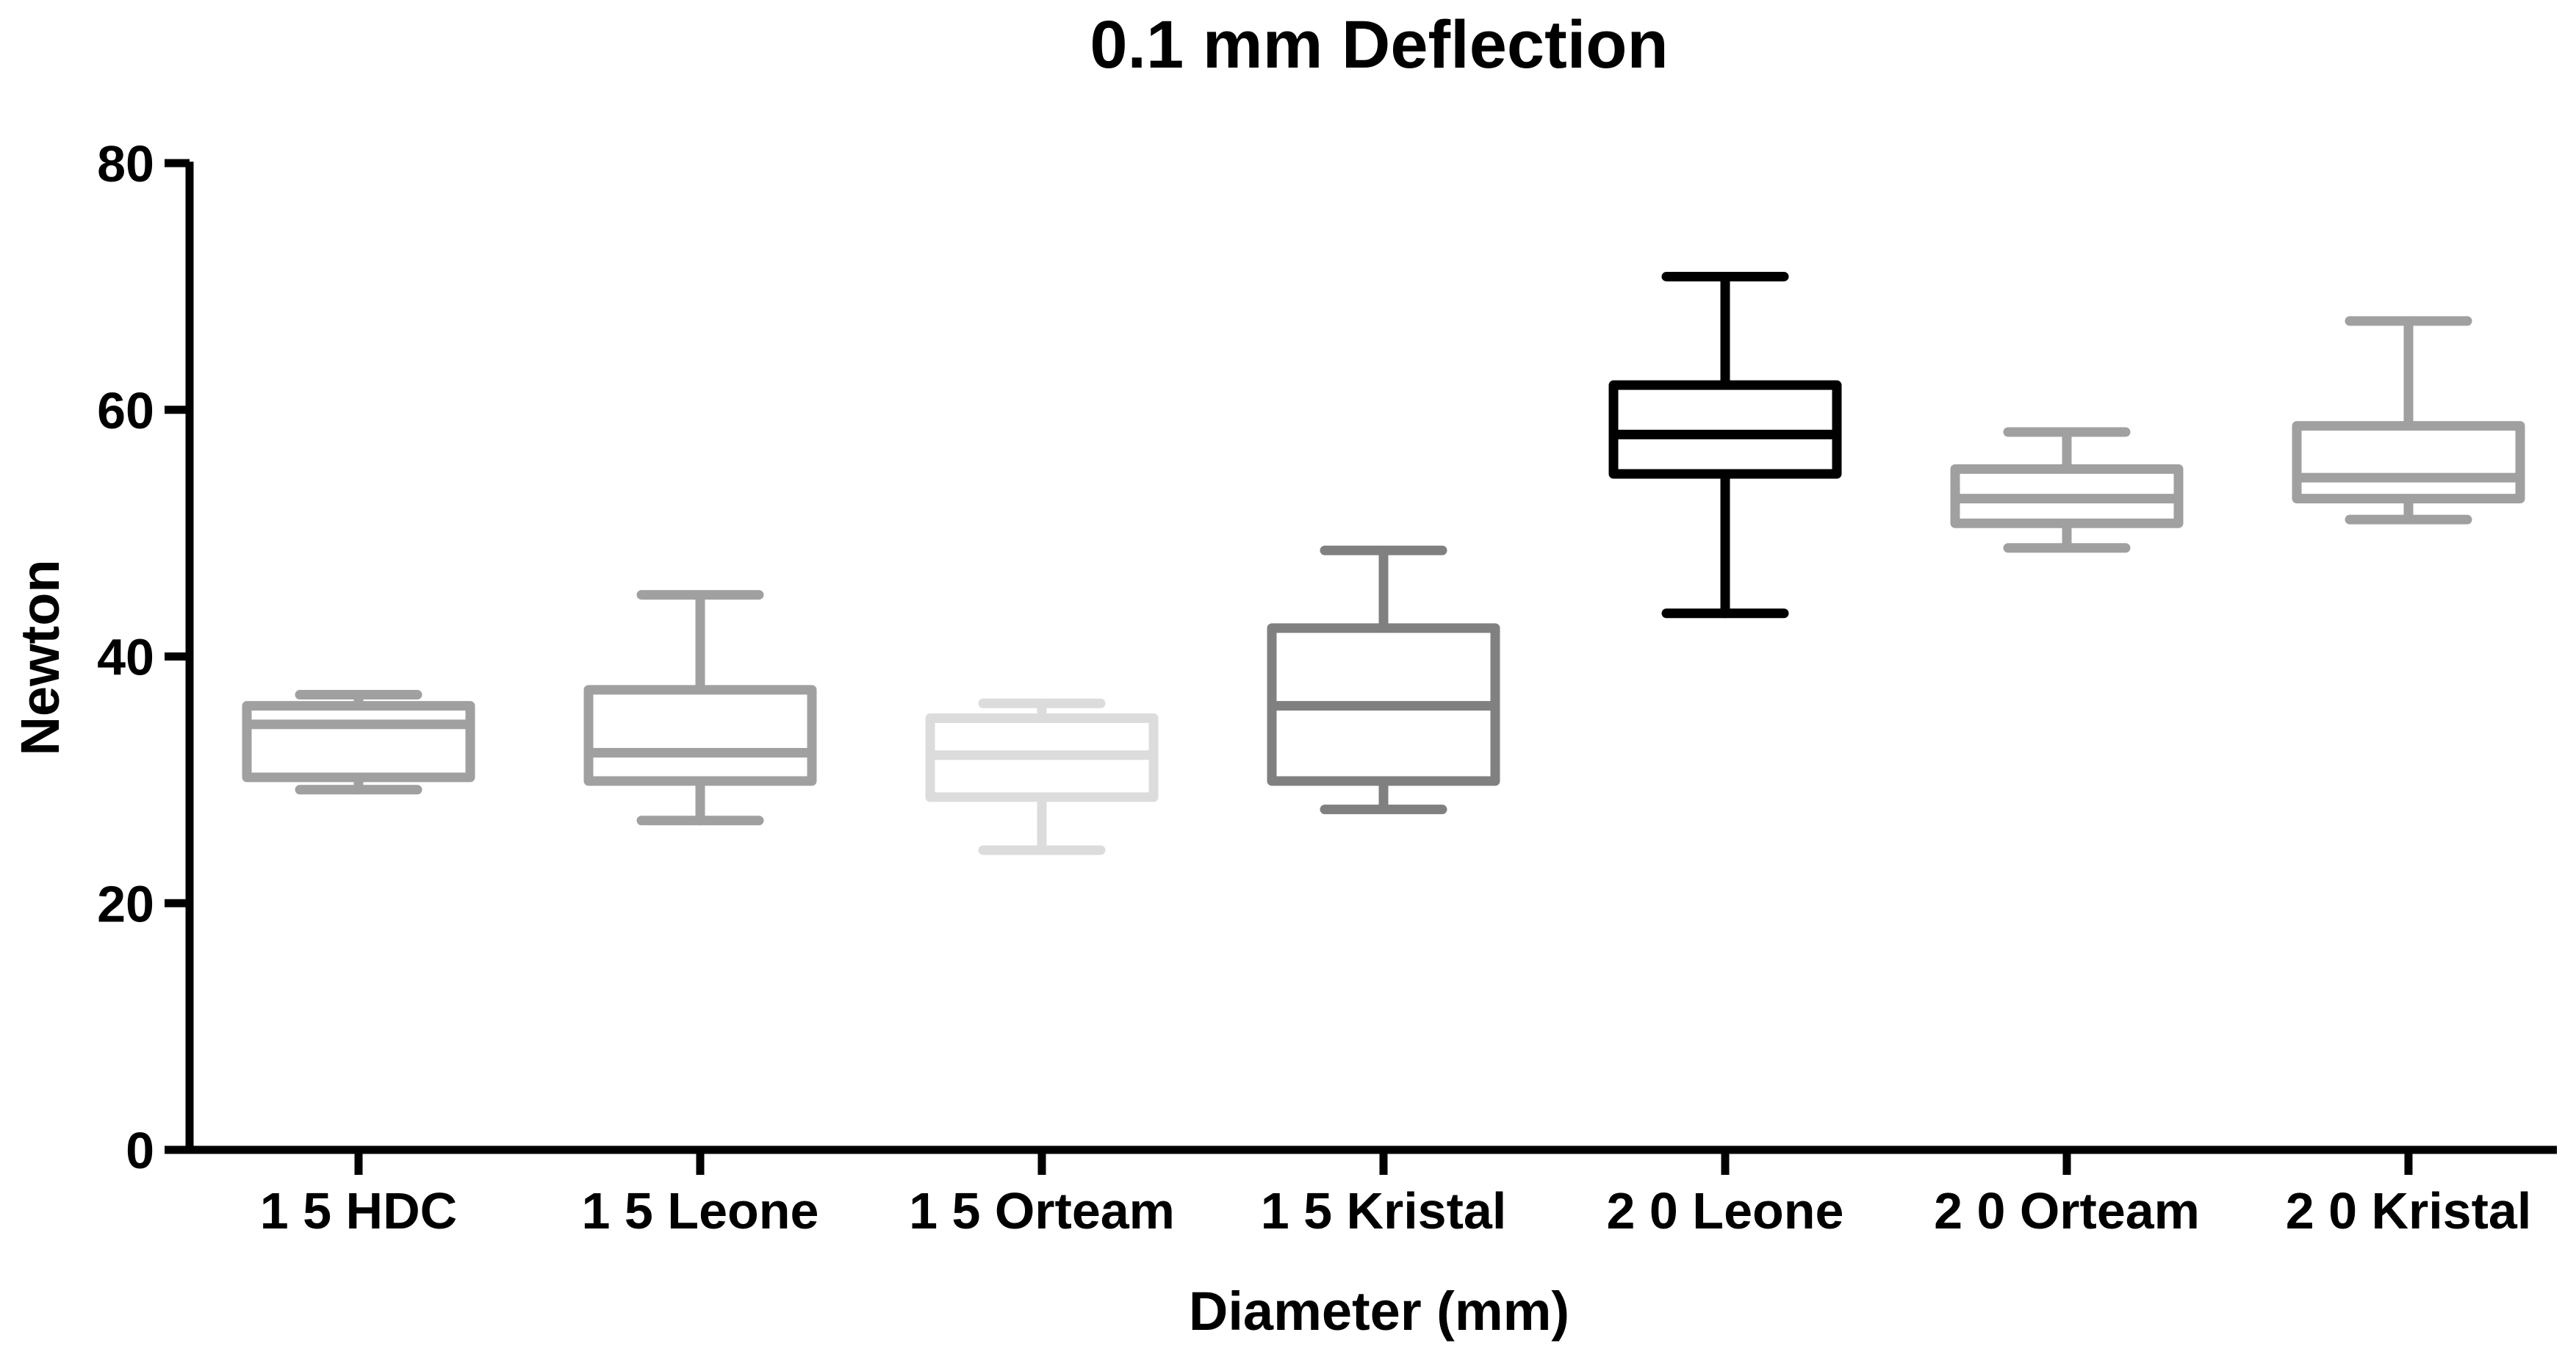 The image size is (2576, 1360). What do you see at coordinates (1042, 776) in the screenshot?
I see `box-1-5-orteam` at bounding box center [1042, 776].